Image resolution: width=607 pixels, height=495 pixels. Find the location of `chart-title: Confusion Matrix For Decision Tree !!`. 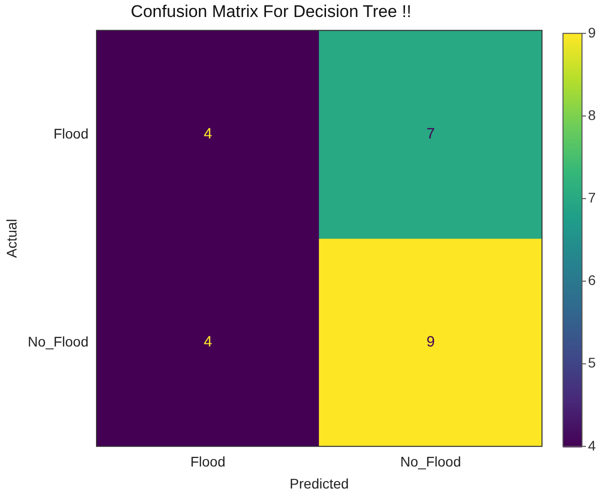

chart-title: Confusion Matrix For Decision Tree !! is located at coordinates (271, 11).